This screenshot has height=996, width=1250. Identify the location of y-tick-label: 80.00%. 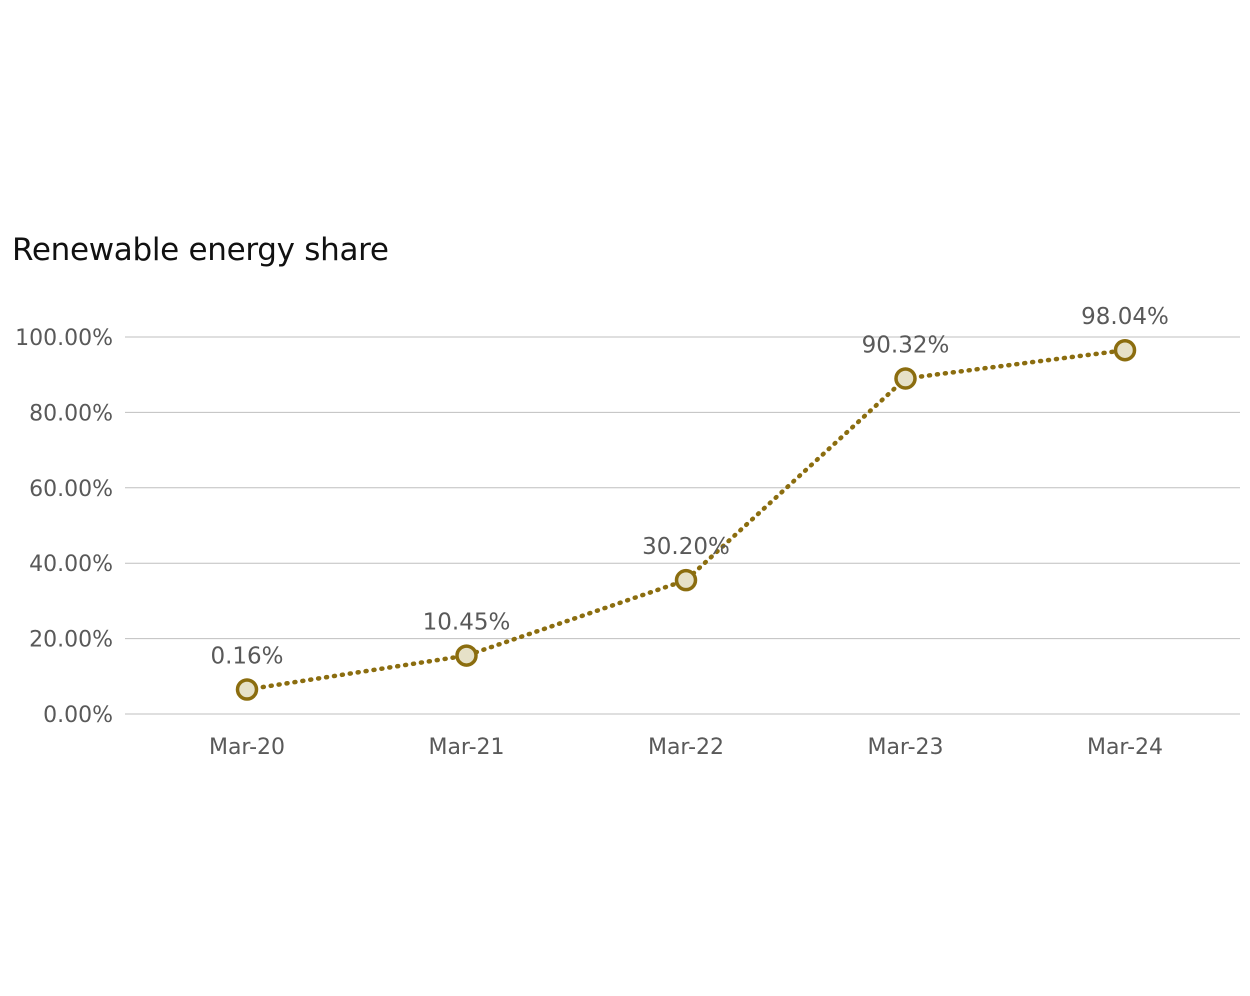
(71, 413).